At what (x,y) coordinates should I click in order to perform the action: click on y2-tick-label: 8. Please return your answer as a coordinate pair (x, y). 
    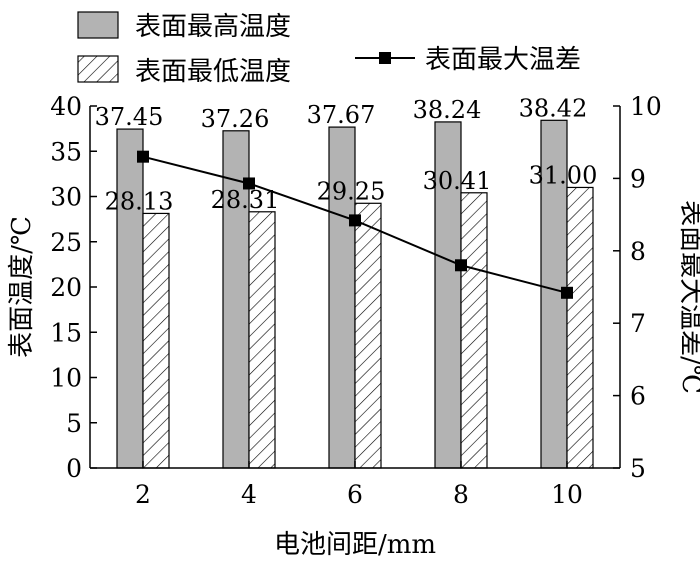
    Looking at the image, I should click on (638, 251).